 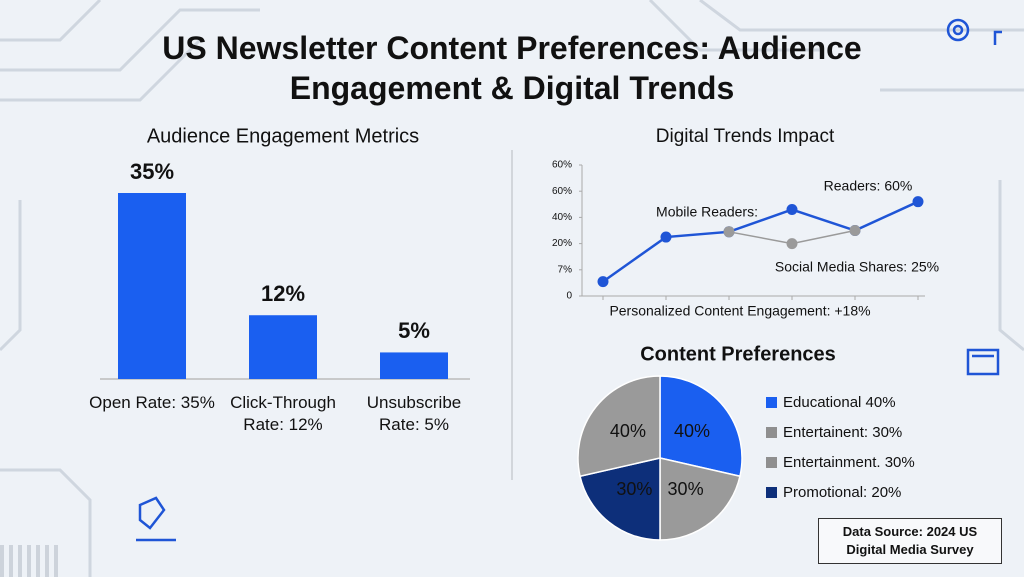 What do you see at coordinates (562, 243) in the screenshot?
I see `y-tick-label: 20%` at bounding box center [562, 243].